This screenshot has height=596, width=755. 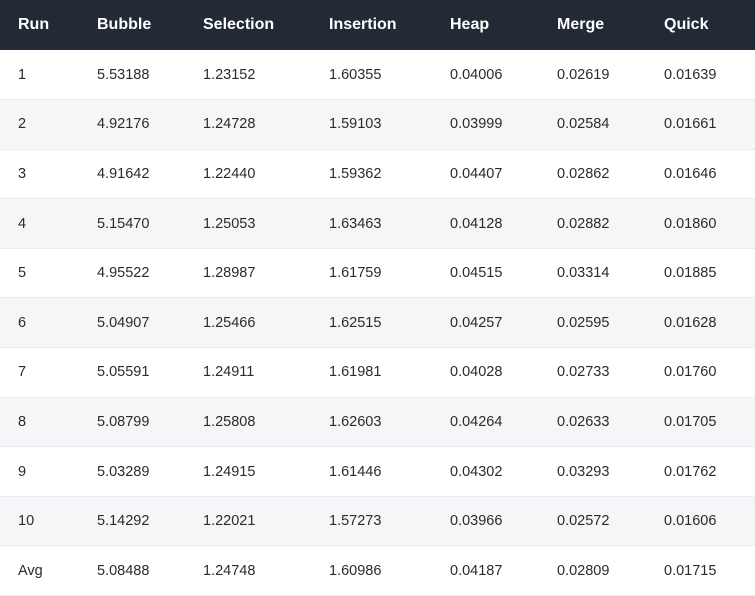 What do you see at coordinates (355, 173) in the screenshot?
I see `cell-insertion: 1.59362` at bounding box center [355, 173].